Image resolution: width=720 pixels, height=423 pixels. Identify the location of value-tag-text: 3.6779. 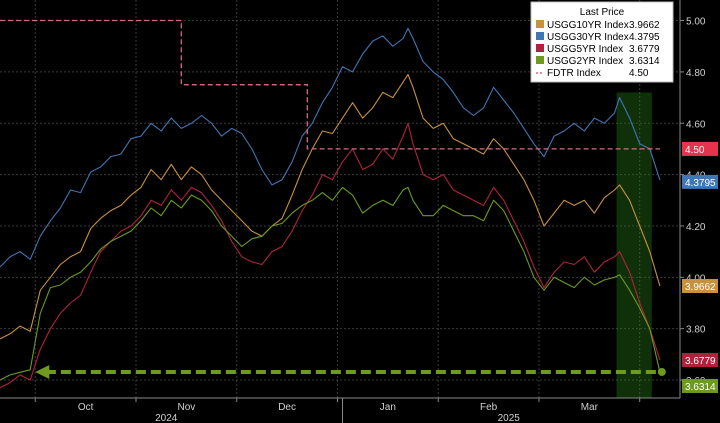
(700, 361).